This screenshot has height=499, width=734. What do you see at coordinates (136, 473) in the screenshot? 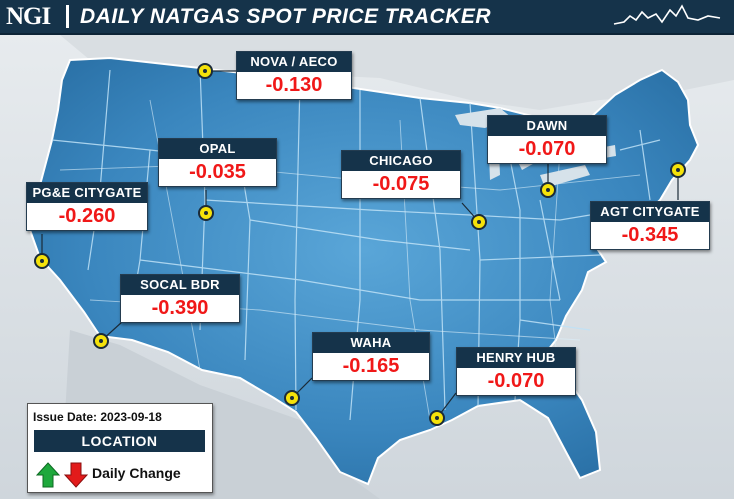
I see `legend-change-label: Daily Change` at bounding box center [136, 473].